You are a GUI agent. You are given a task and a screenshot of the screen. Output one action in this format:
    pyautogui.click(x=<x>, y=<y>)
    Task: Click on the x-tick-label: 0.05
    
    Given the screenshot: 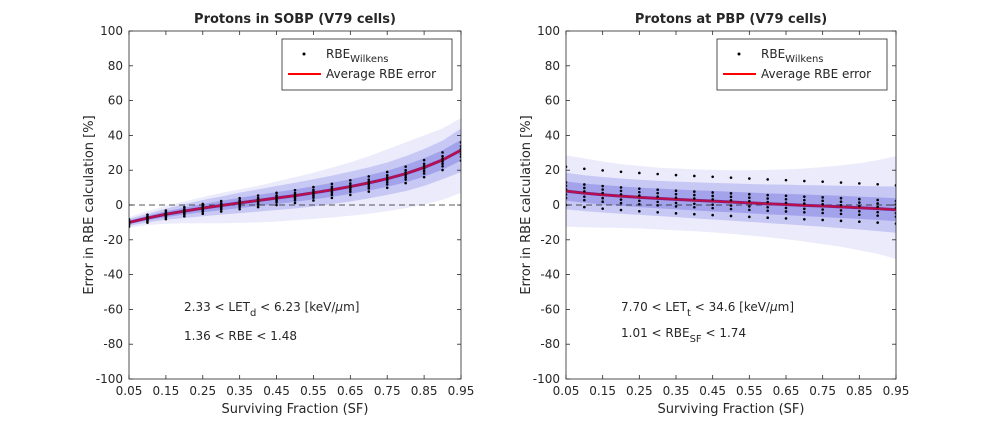 What is the action you would take?
    pyautogui.click(x=566, y=391)
    